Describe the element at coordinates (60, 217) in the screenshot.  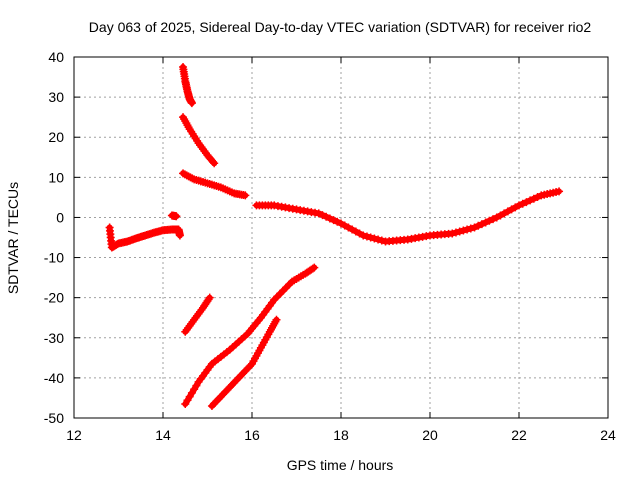
I see `y-tick-label: 0` at that location.